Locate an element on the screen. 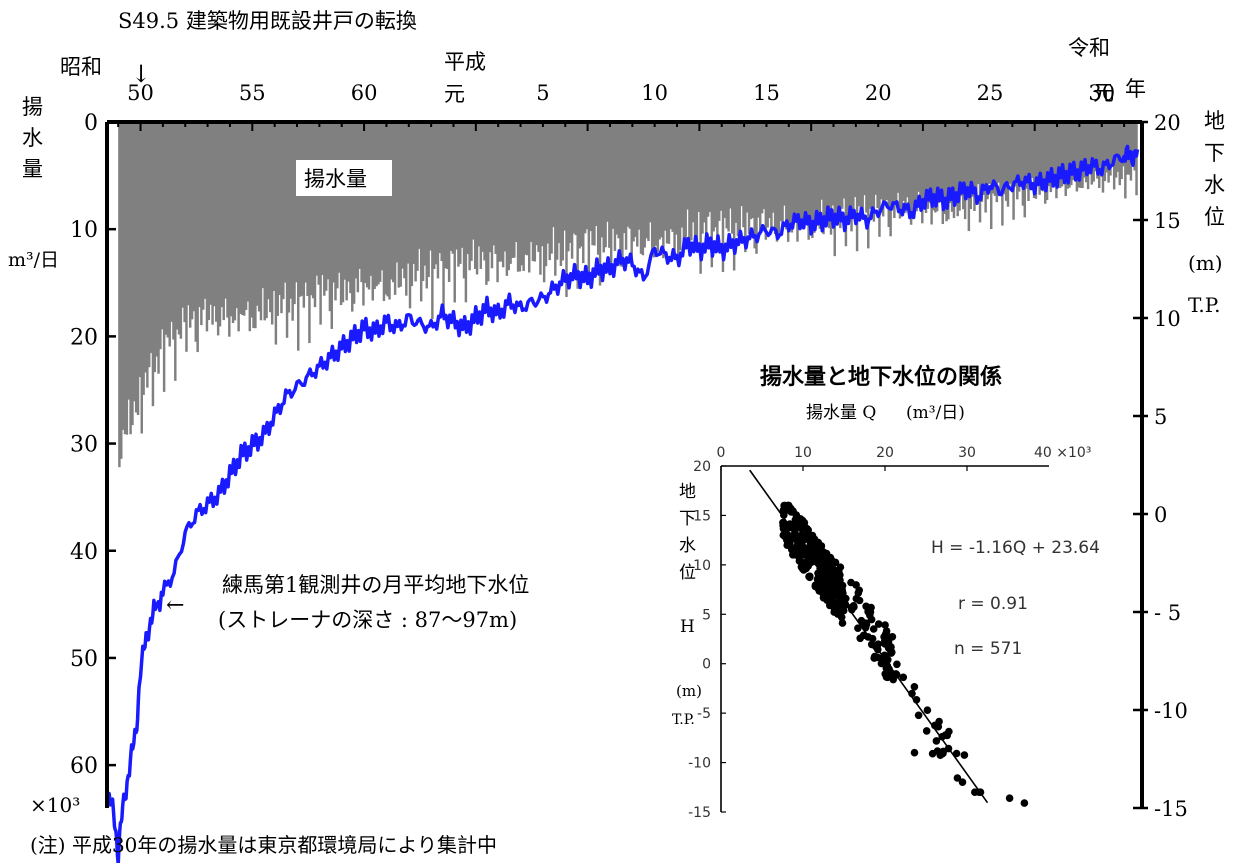 This screenshot has width=1237, height=863. right-axis-unit: (m) is located at coordinates (1205, 263).